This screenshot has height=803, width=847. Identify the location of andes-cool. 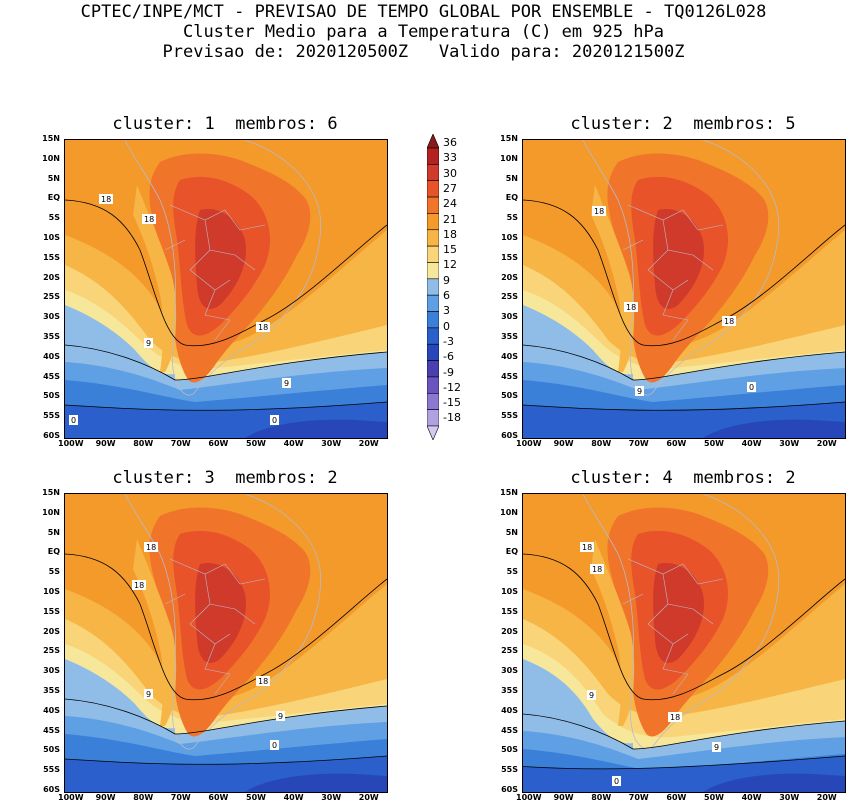
(155, 278).